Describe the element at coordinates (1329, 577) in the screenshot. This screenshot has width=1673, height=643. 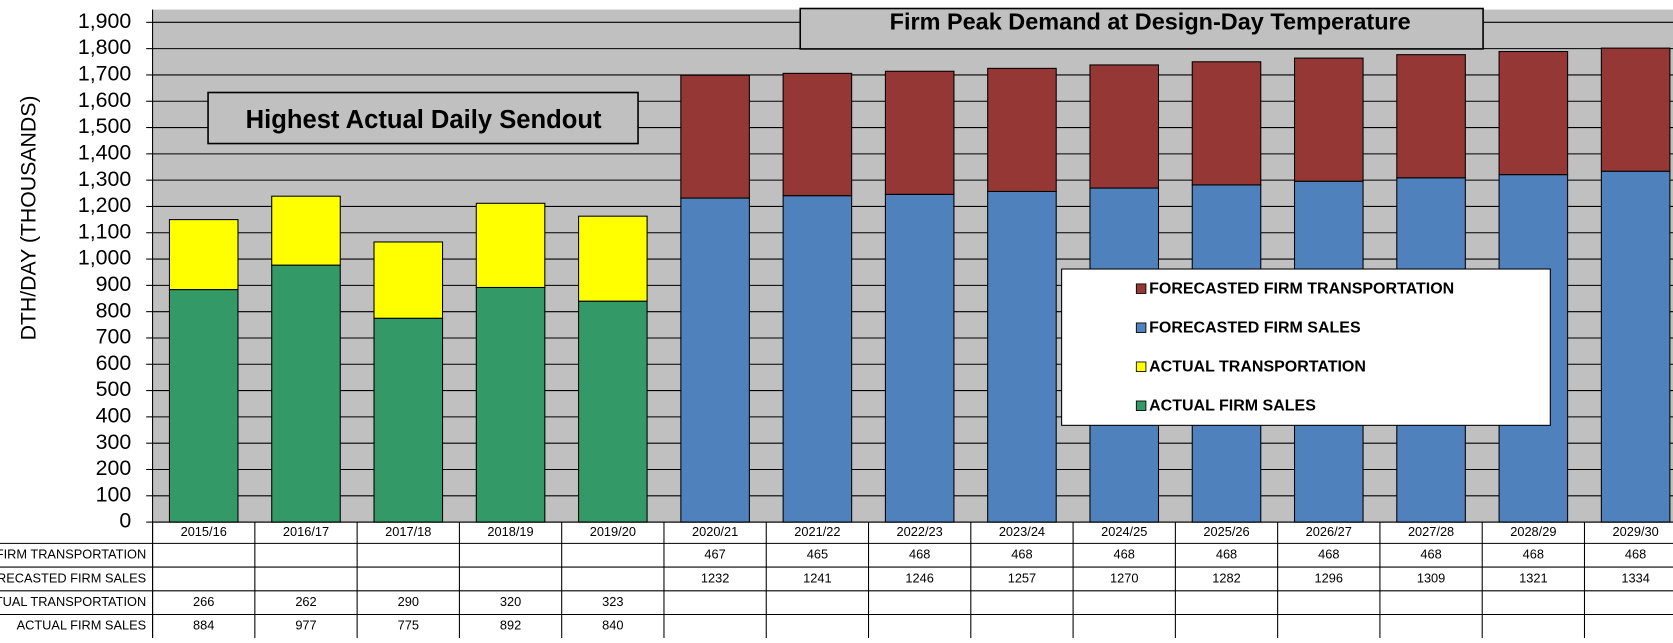
I see `table-value: 1296` at that location.